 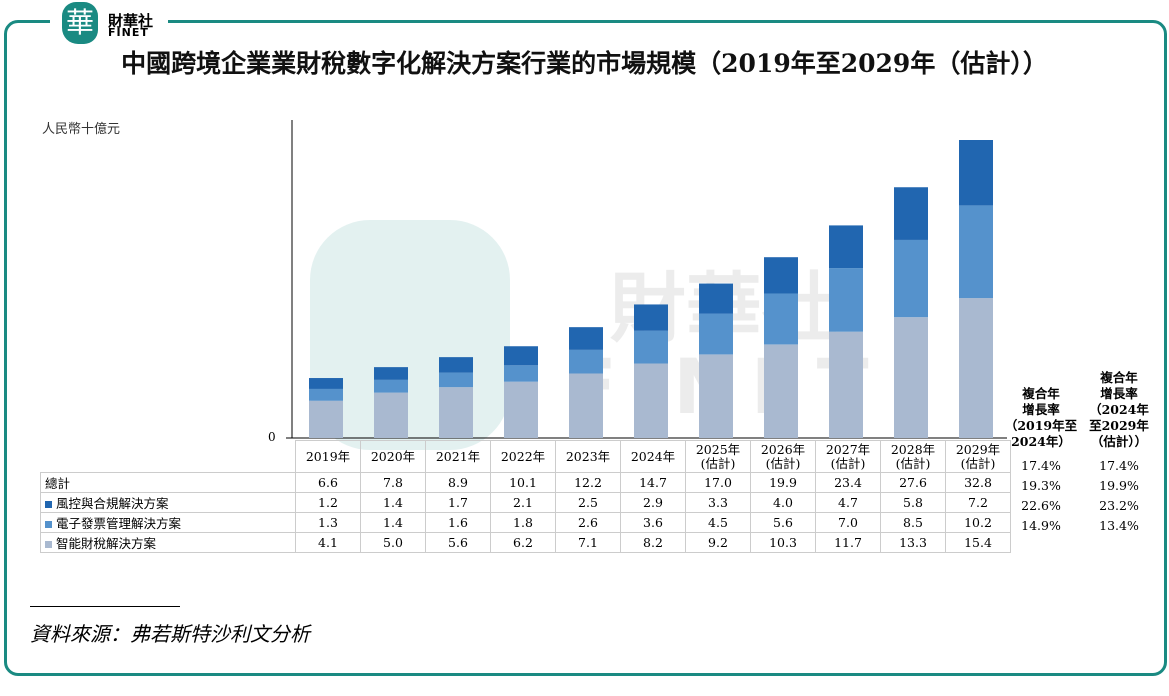 I want to click on legend-label: 總計, so click(x=58, y=483).